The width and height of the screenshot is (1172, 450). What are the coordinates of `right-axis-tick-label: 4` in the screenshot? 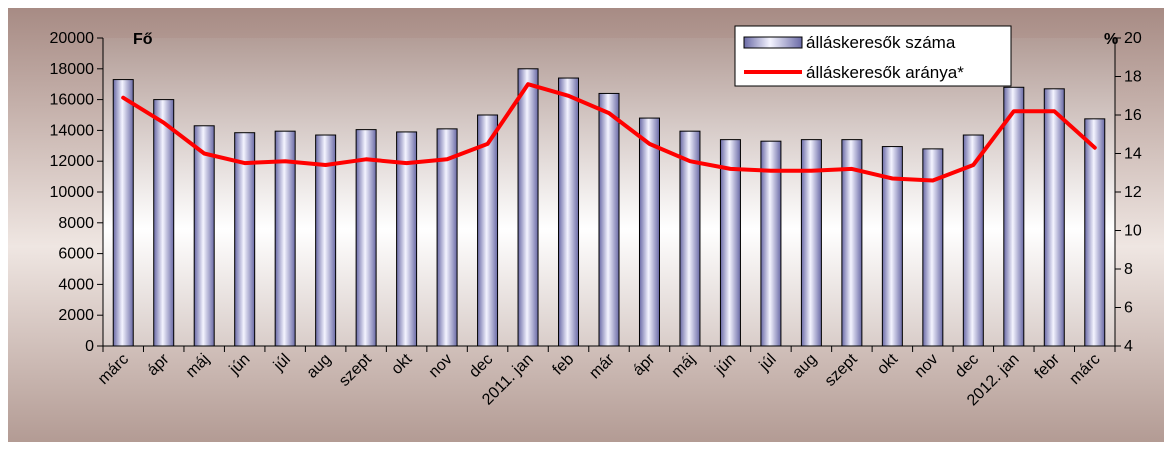 It's located at (1128, 346).